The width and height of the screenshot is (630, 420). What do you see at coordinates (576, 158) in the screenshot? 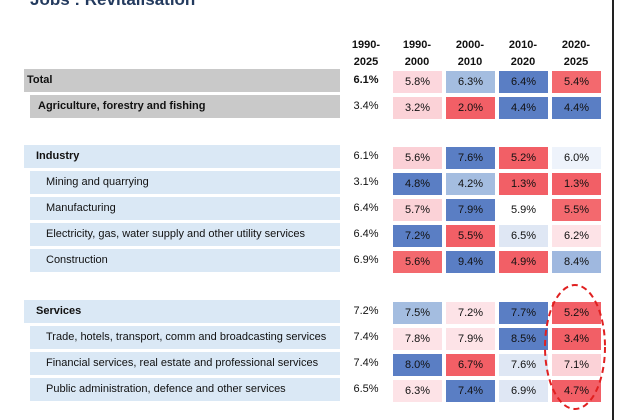
I see `heatmap-cell: 6.0%` at bounding box center [576, 158].